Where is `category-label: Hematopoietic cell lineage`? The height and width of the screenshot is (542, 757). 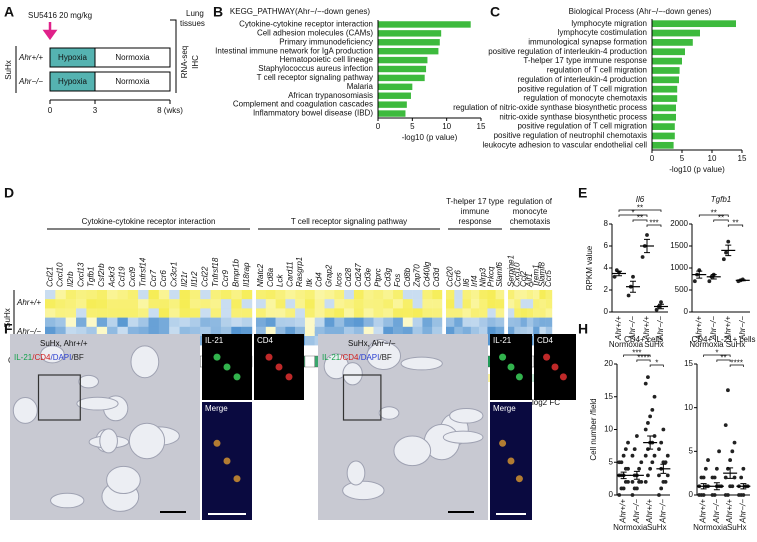
category-label: Hematopoietic cell lineage is located at coordinates (327, 59).